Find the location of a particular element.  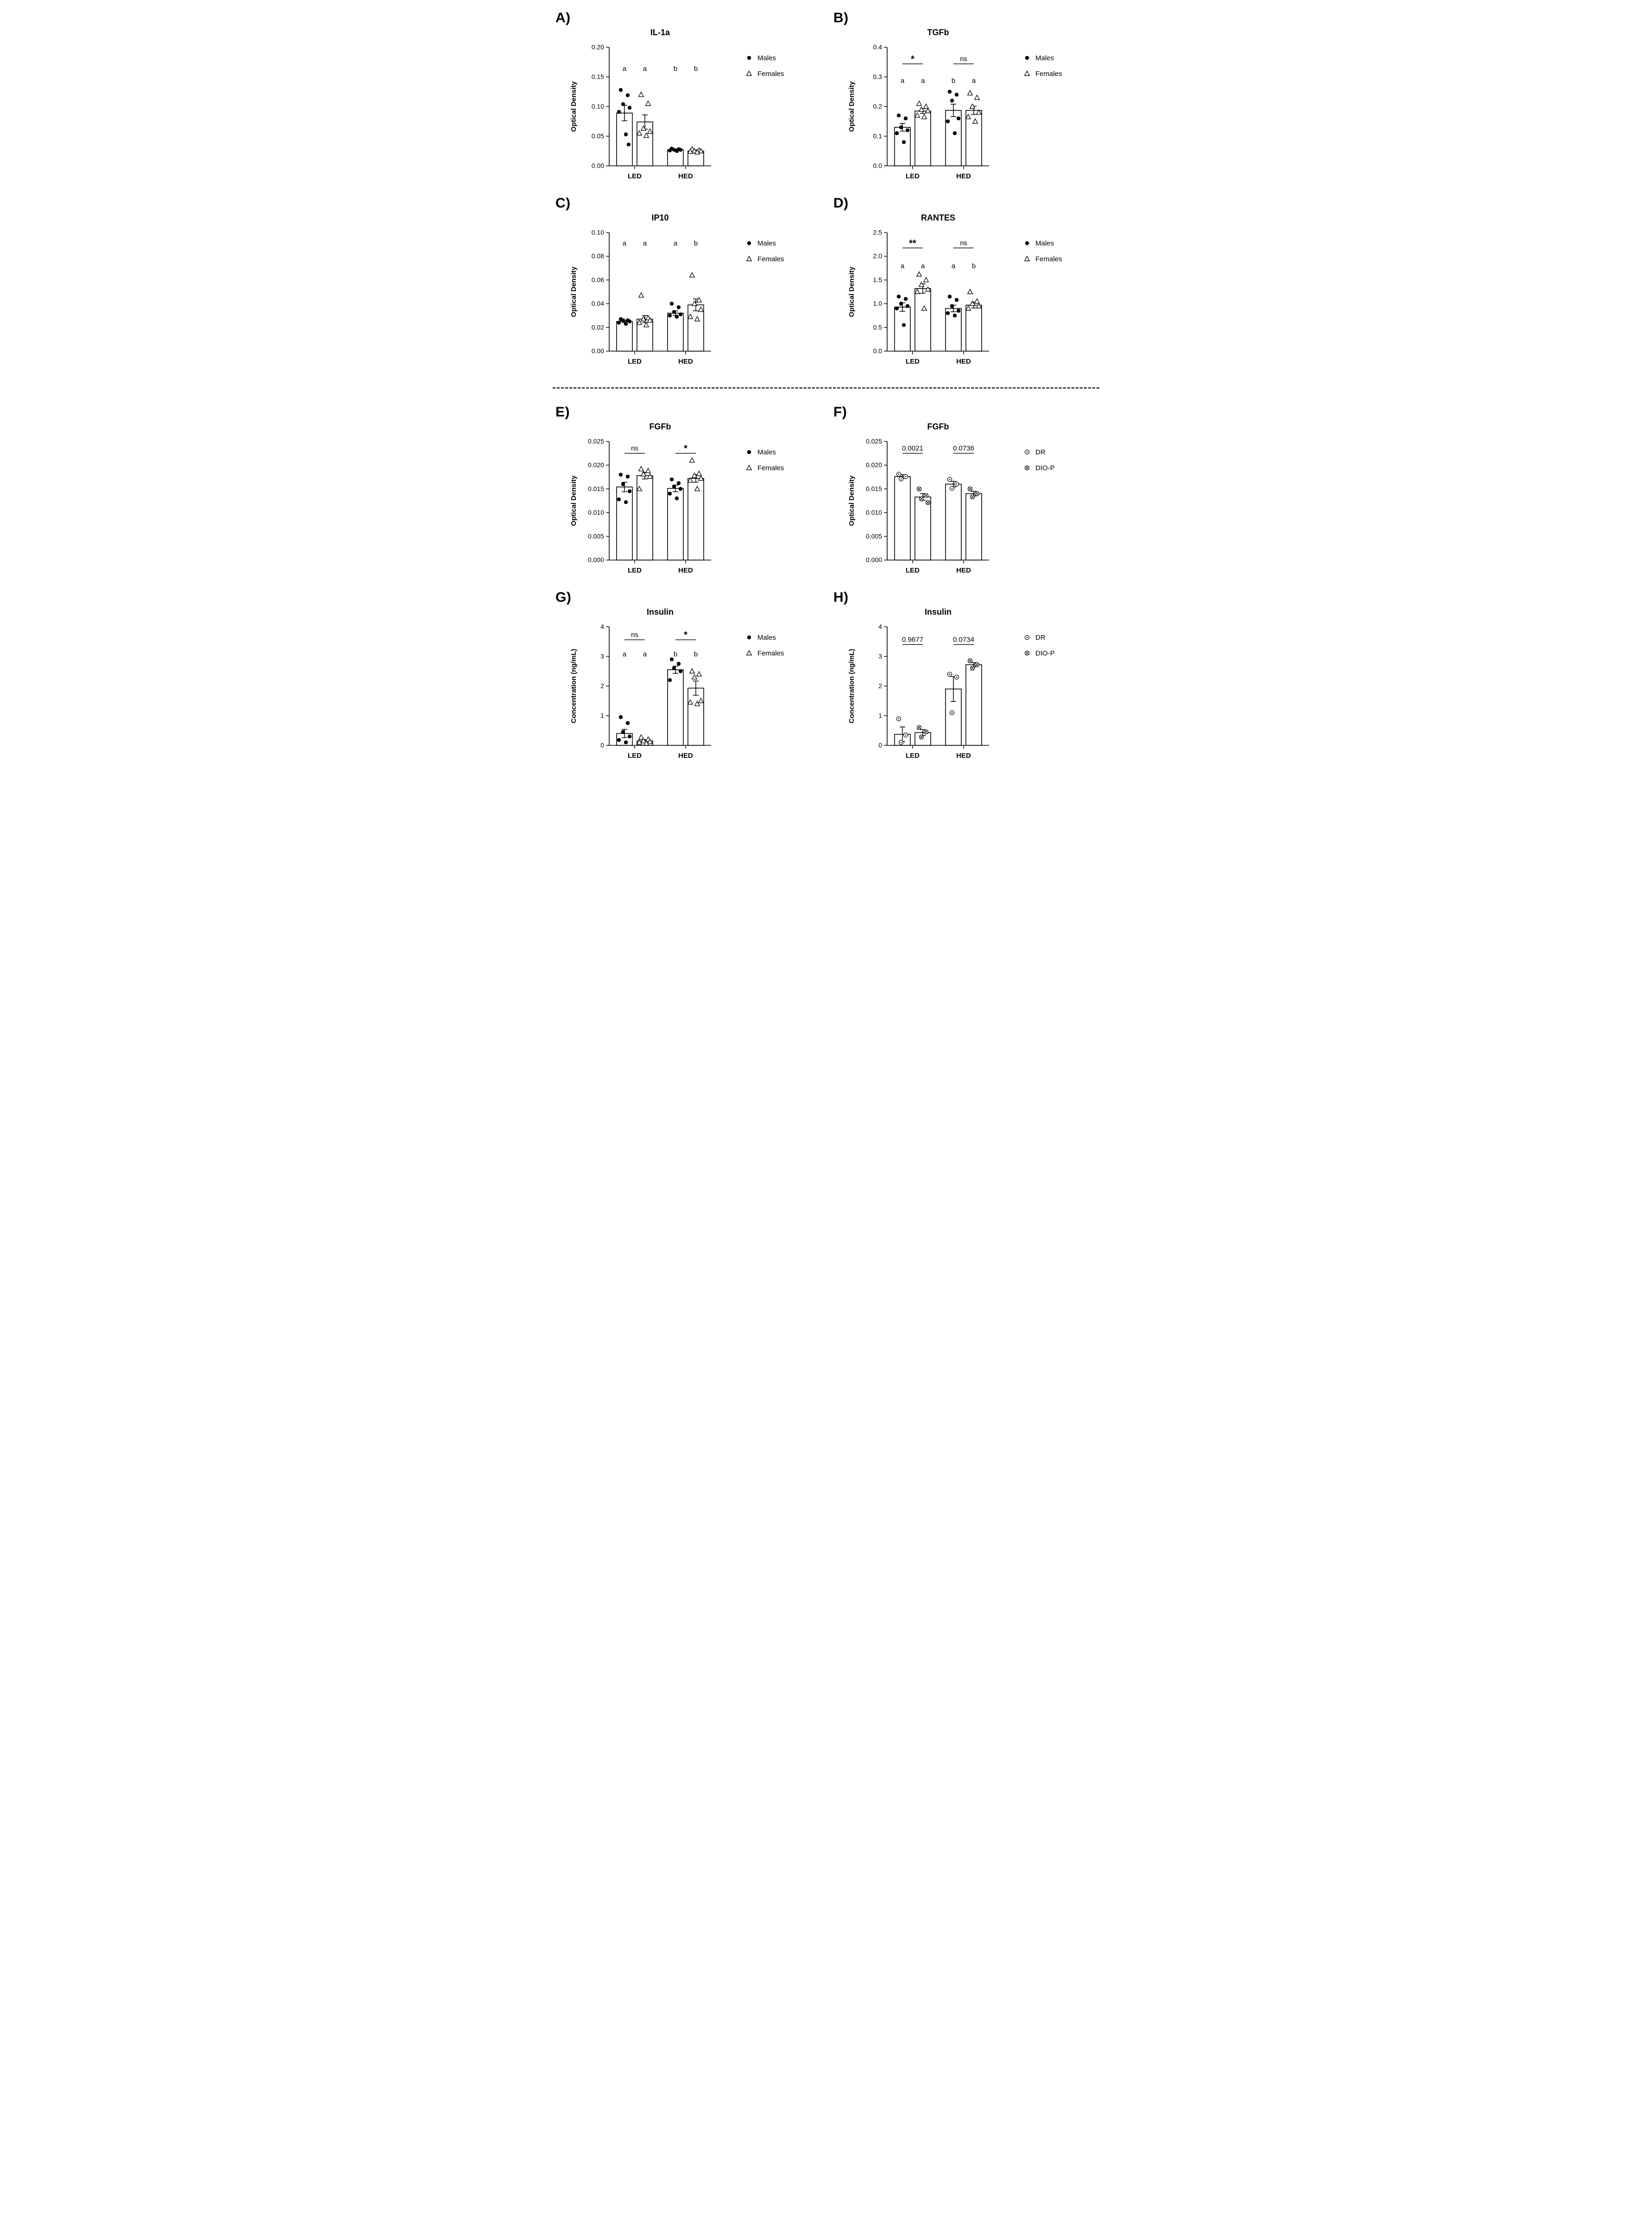

svg-text: 0.020 is located at coordinates (874, 465).